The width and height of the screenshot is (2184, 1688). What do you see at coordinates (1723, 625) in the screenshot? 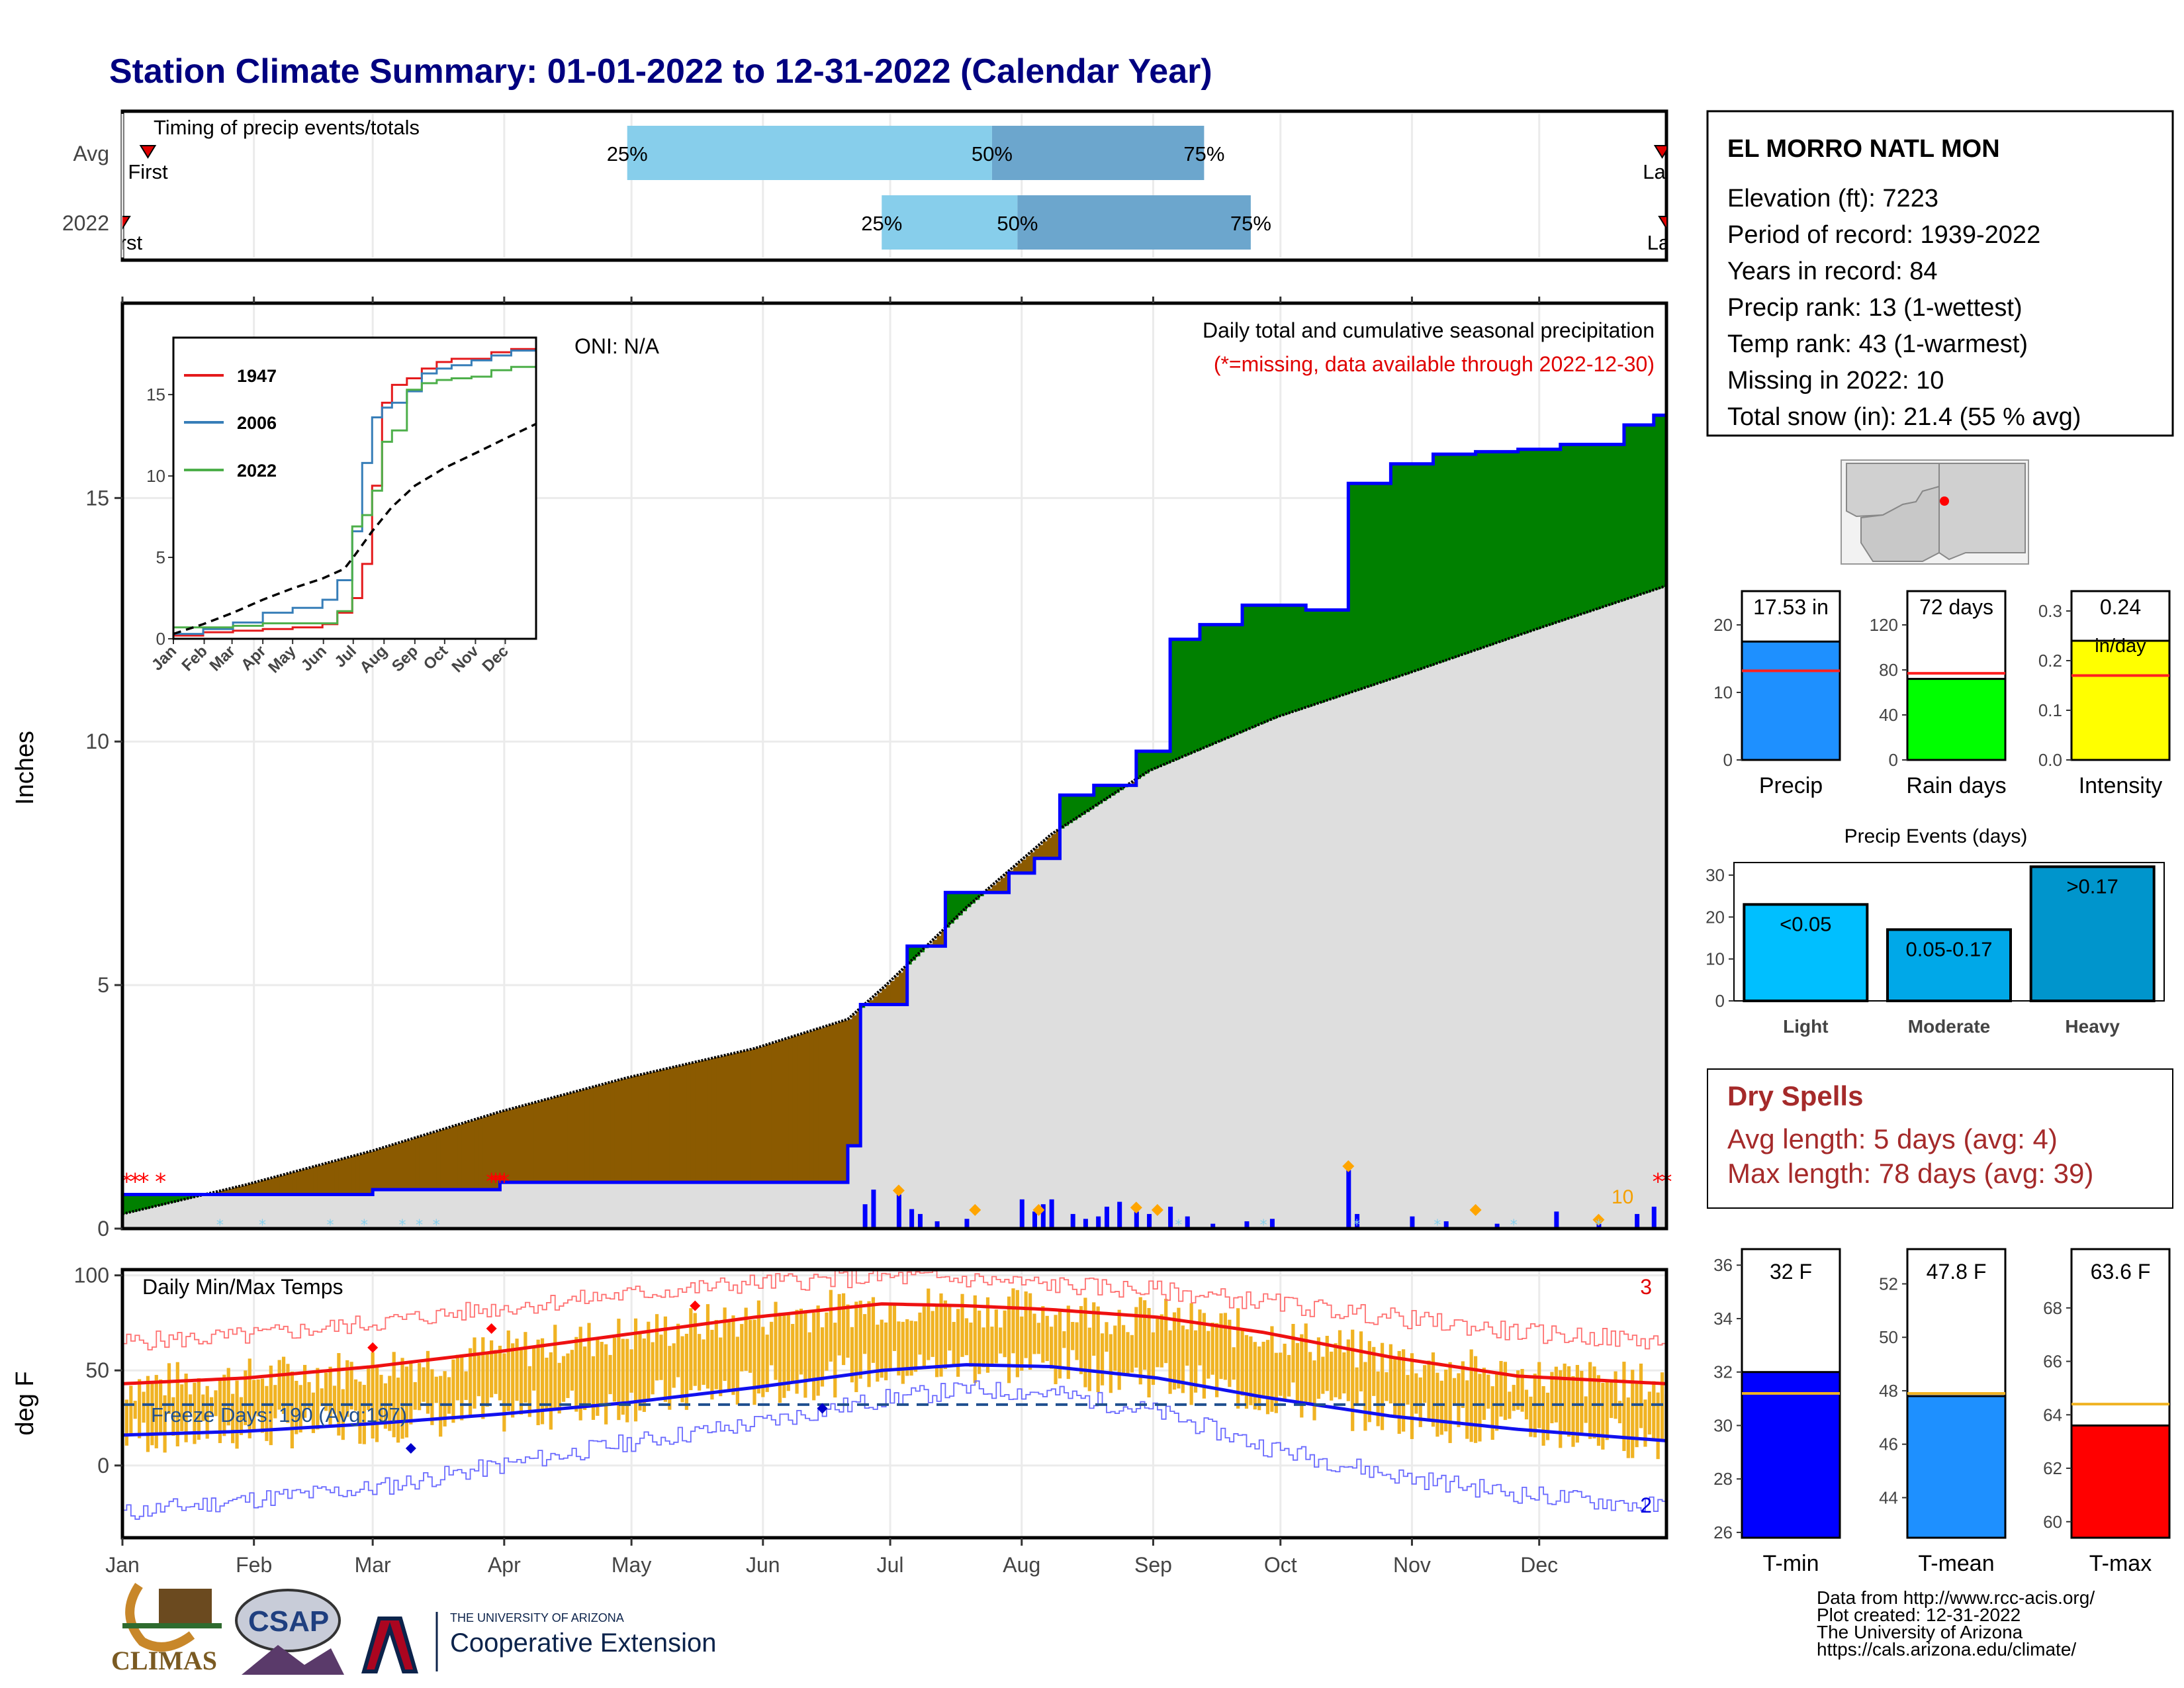
I see `totals-ytick-label: 20` at bounding box center [1723, 625].